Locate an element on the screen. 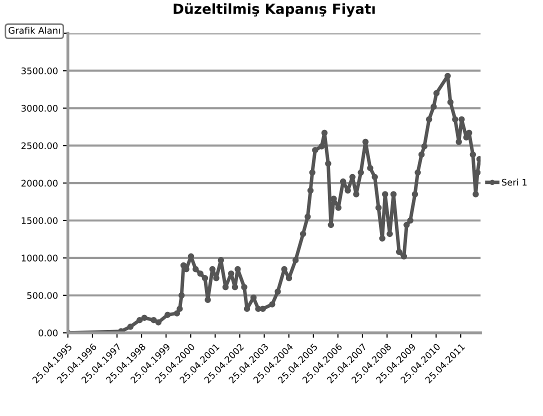 The height and width of the screenshot is (416, 543). y-tick-label: 2500.00 is located at coordinates (39, 146).